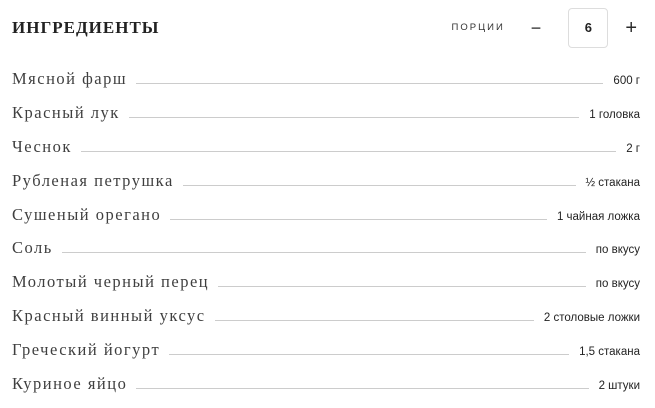 This screenshot has width=655, height=408. I want to click on ingredient-row: Сушеный орегано 1 чайная ложка, so click(326, 222).